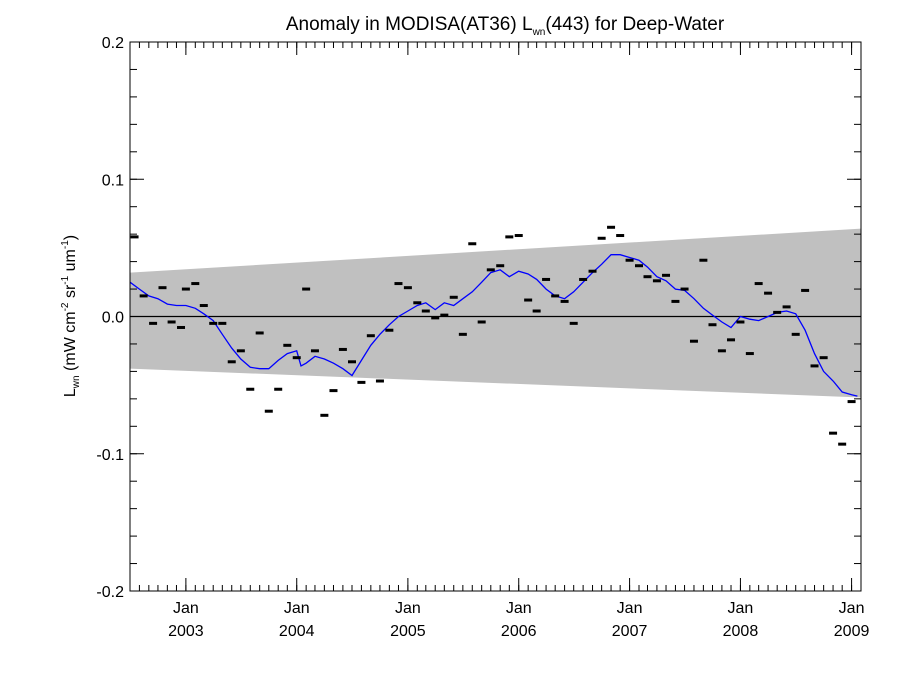 The height and width of the screenshot is (675, 900). Describe the element at coordinates (70, 293) in the screenshot. I see `ylabel-mid: sr` at that location.